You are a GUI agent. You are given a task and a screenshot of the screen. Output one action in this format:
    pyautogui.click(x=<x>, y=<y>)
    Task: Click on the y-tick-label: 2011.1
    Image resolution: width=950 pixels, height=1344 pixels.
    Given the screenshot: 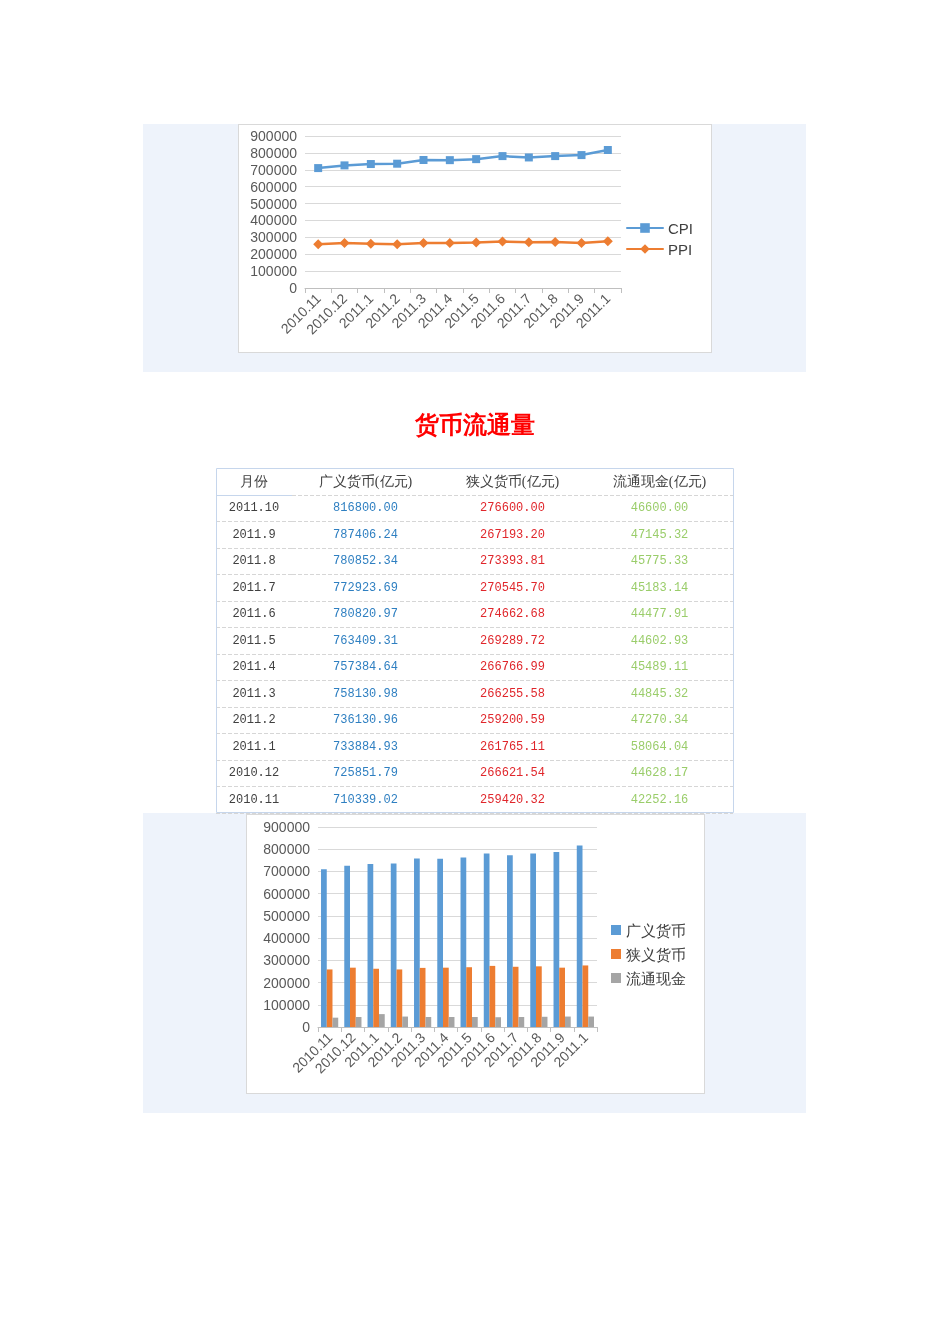 What is the action you would take?
    pyautogui.click(x=254, y=746)
    